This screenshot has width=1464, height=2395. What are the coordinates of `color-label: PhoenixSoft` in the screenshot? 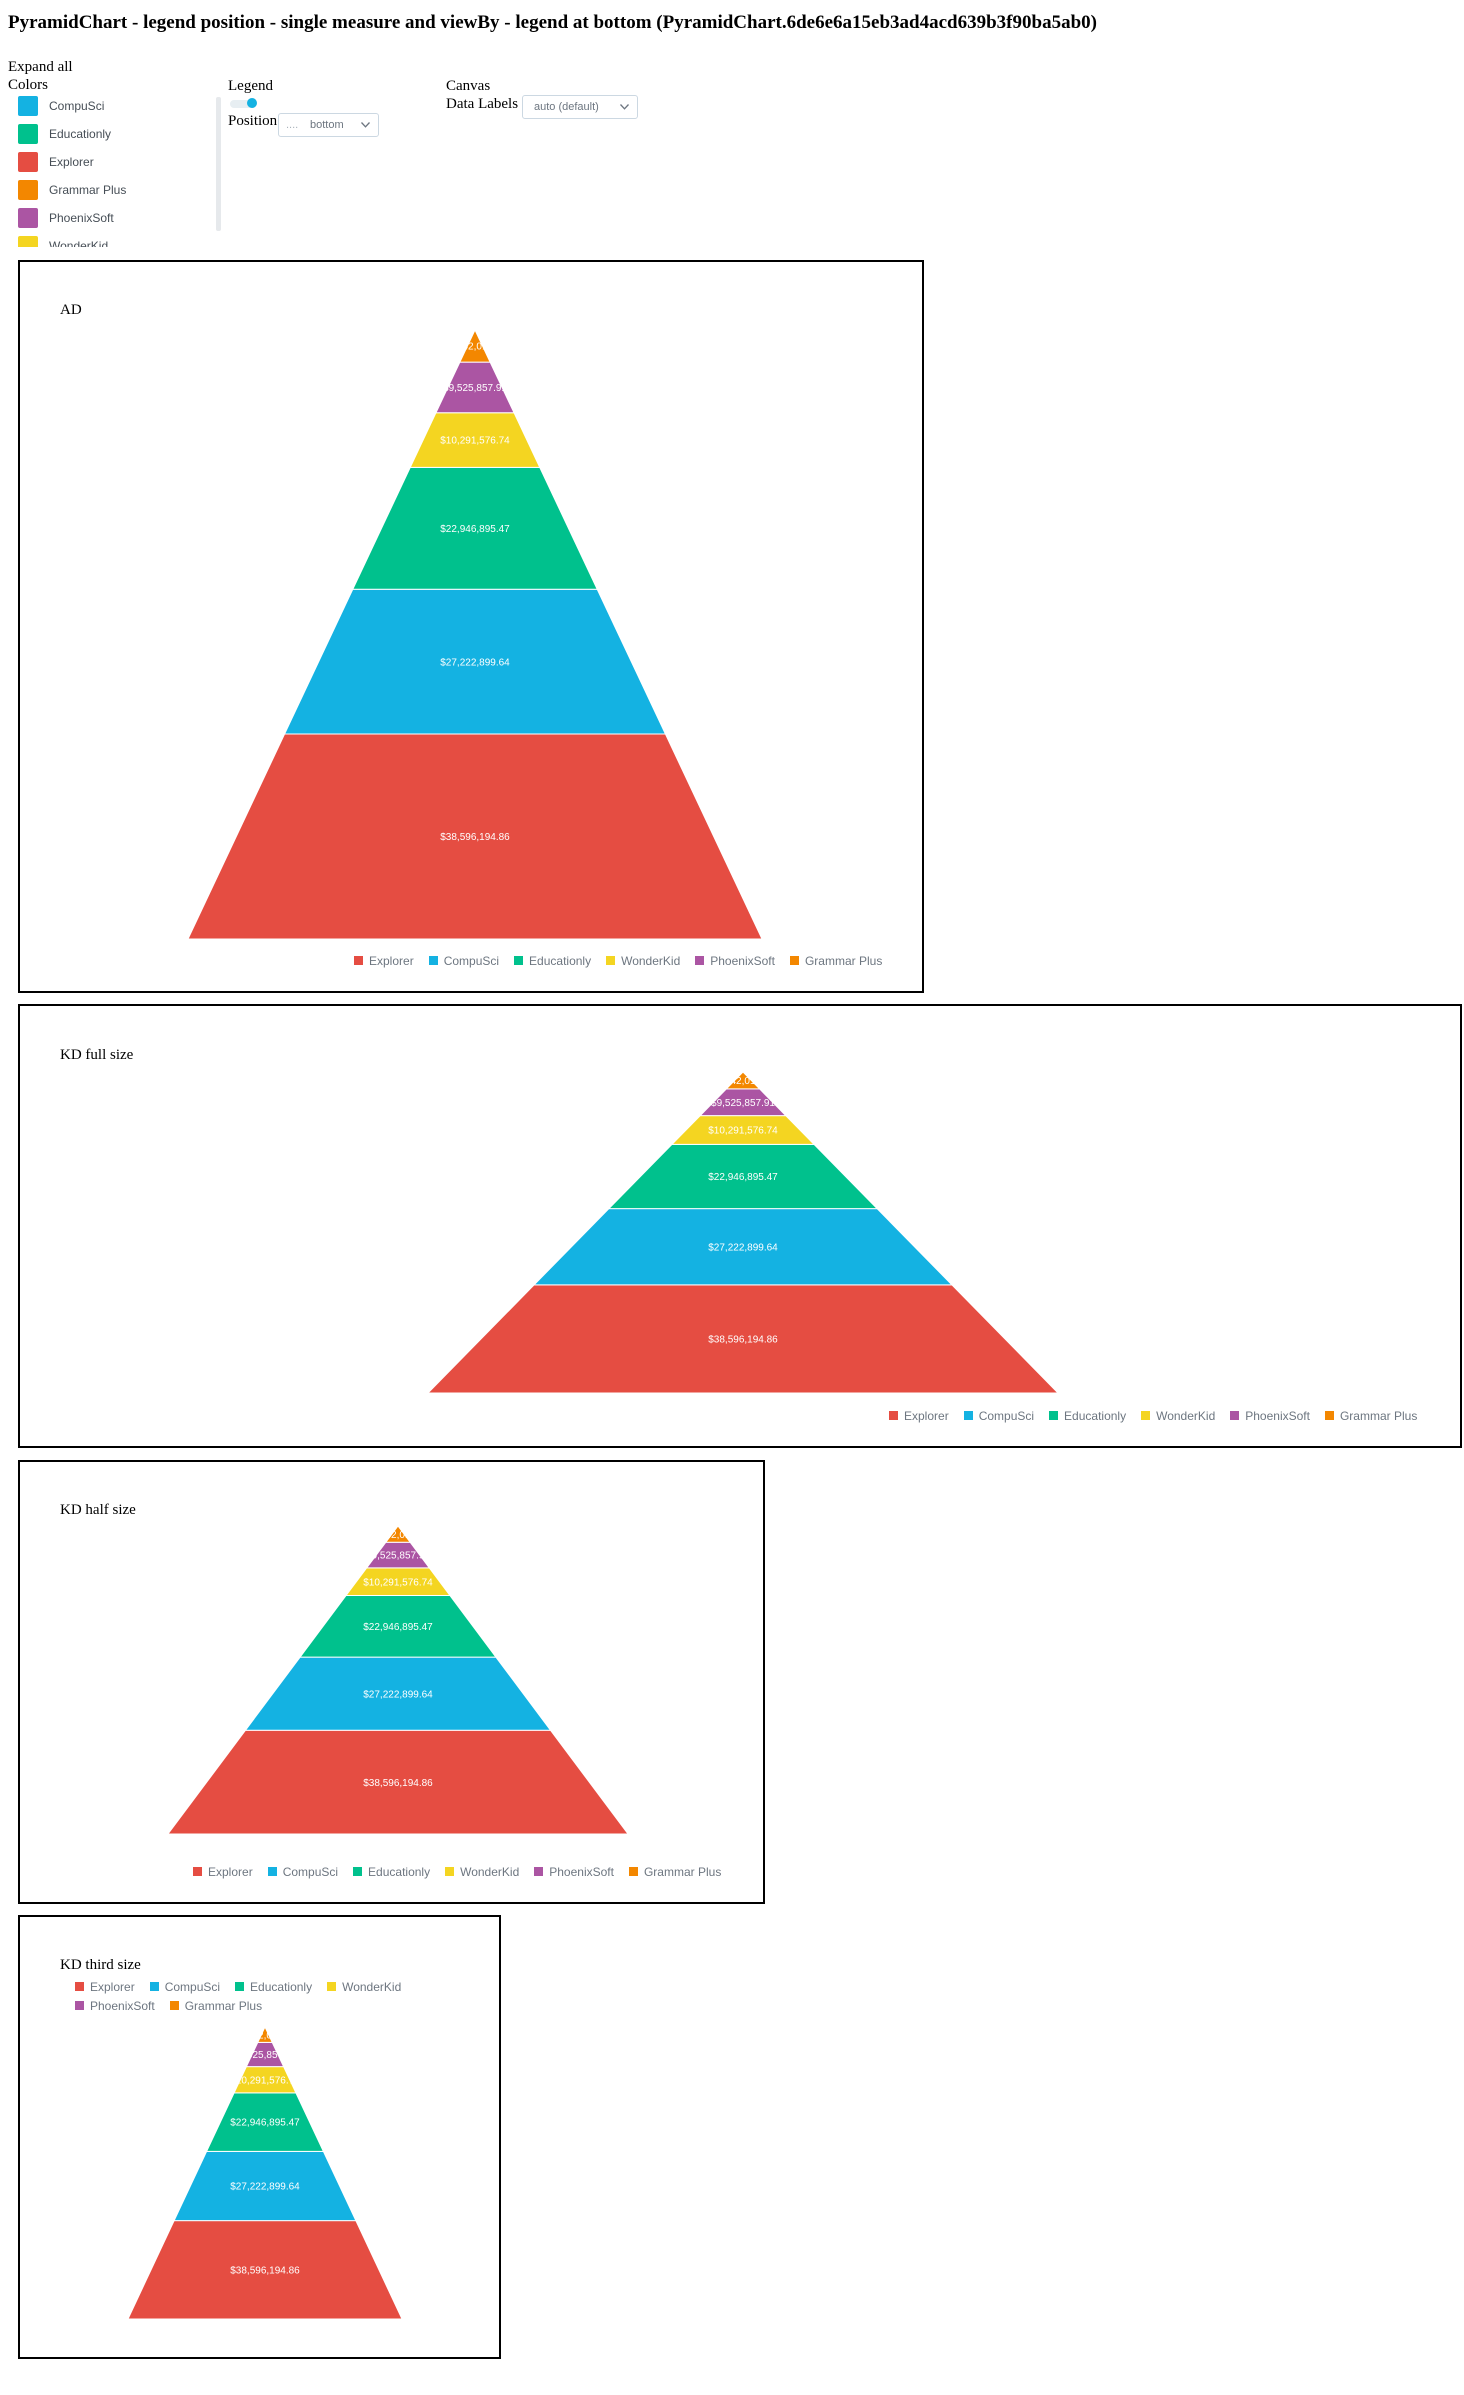 It's located at (81, 218).